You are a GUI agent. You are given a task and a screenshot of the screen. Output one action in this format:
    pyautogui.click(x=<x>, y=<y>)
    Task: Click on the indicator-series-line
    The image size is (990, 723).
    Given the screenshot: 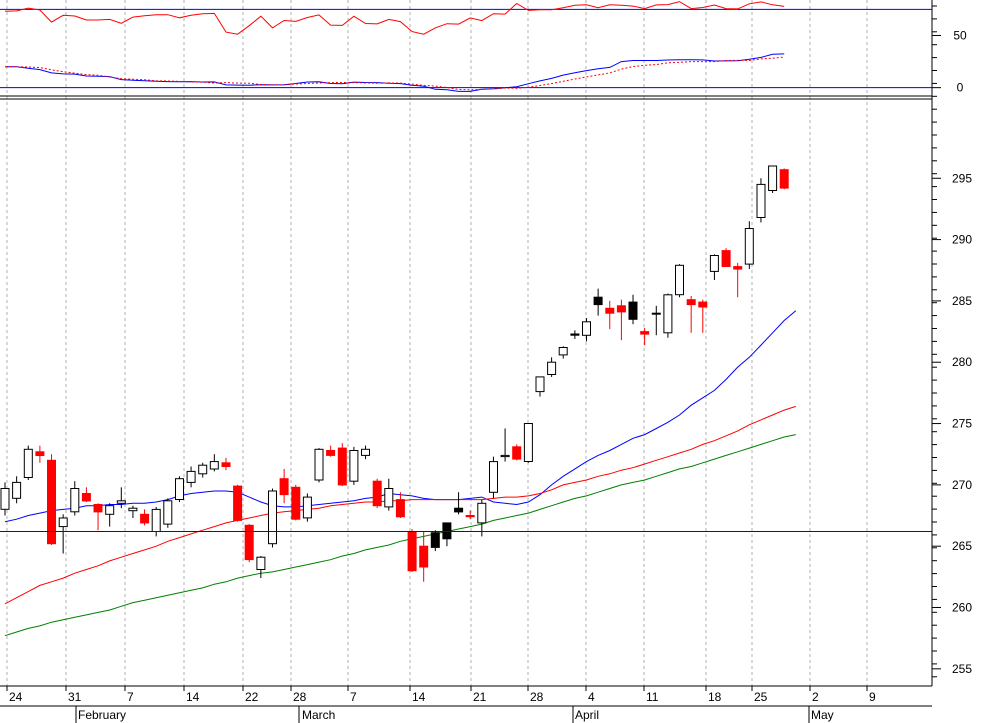 What is the action you would take?
    pyautogui.click(x=395, y=73)
    